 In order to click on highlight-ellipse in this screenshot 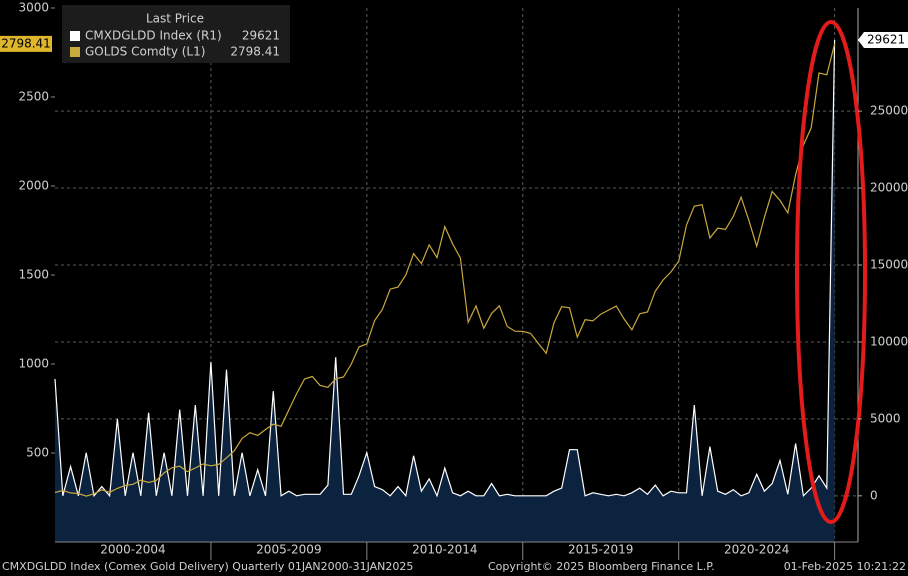, I will do `click(831, 272)`.